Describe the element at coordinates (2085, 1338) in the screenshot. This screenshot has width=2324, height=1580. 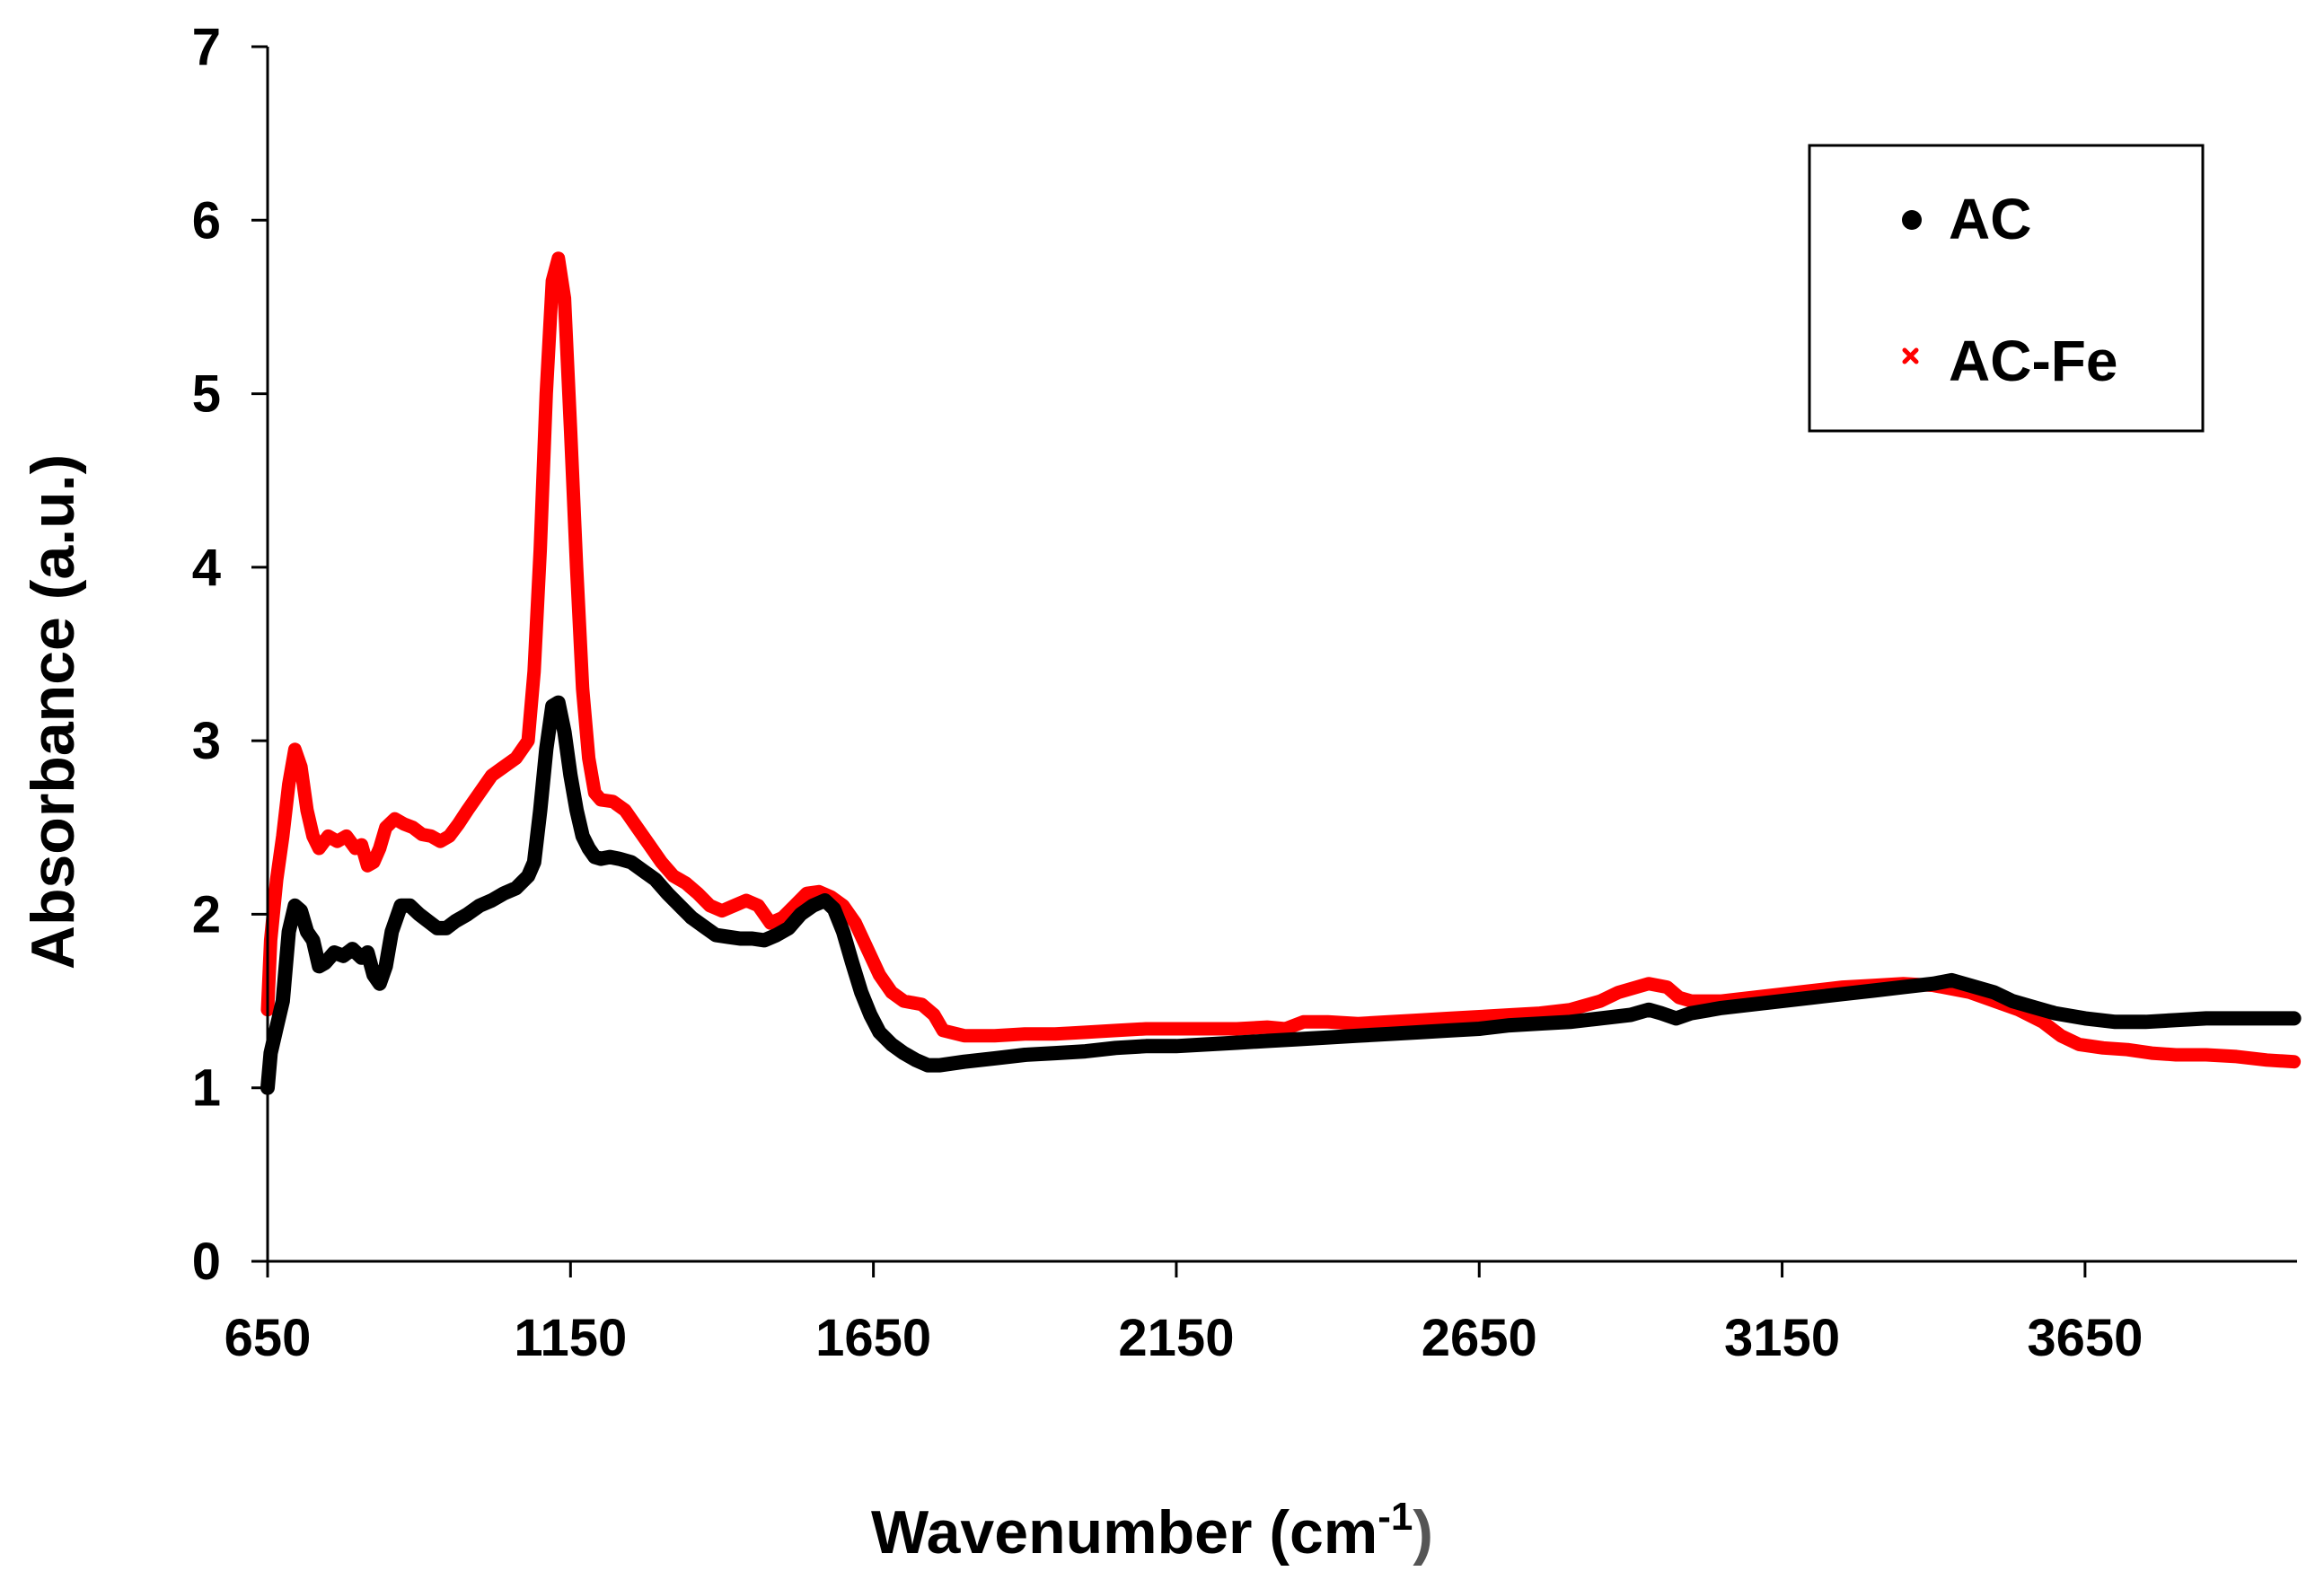
I see `x-tick-label: 3650` at that location.